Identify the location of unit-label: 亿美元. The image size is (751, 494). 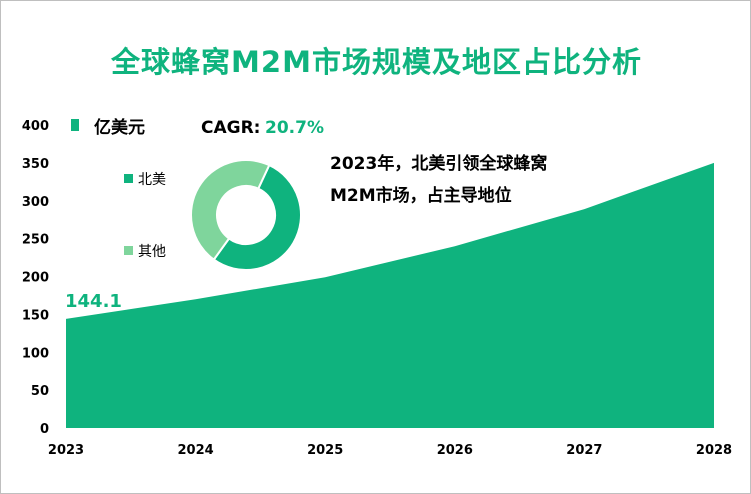
(119, 127).